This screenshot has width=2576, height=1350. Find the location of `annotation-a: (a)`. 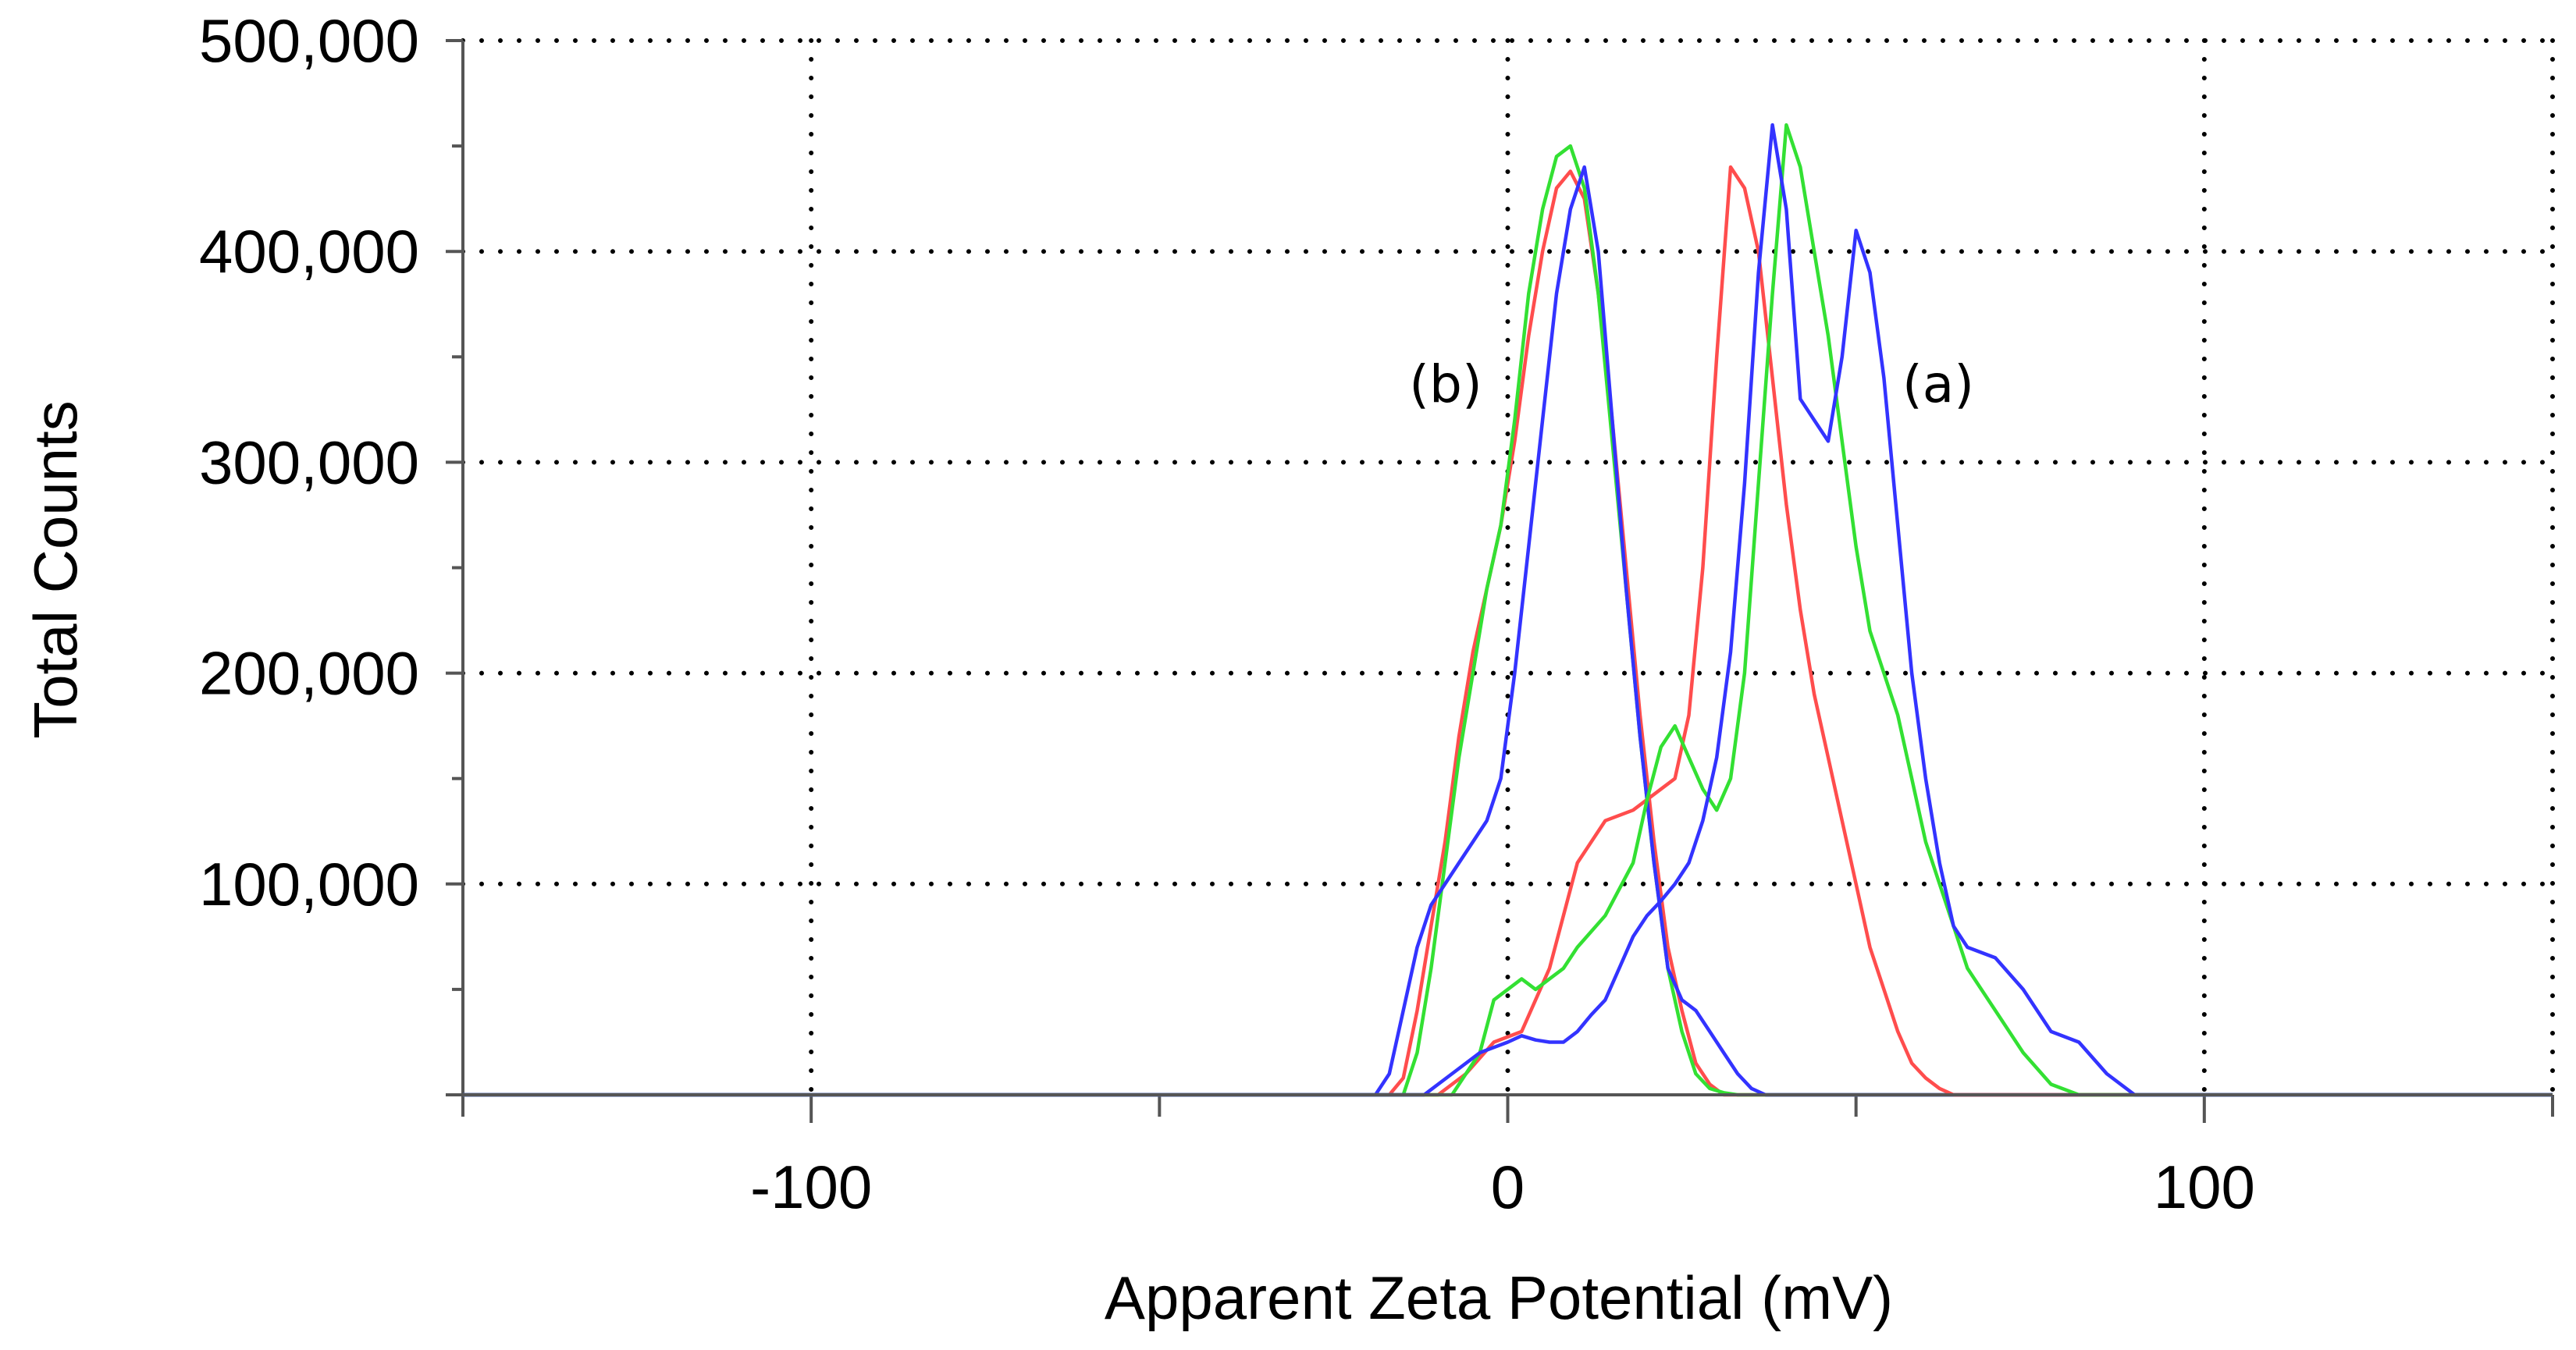

annotation-a: (a) is located at coordinates (1938, 384).